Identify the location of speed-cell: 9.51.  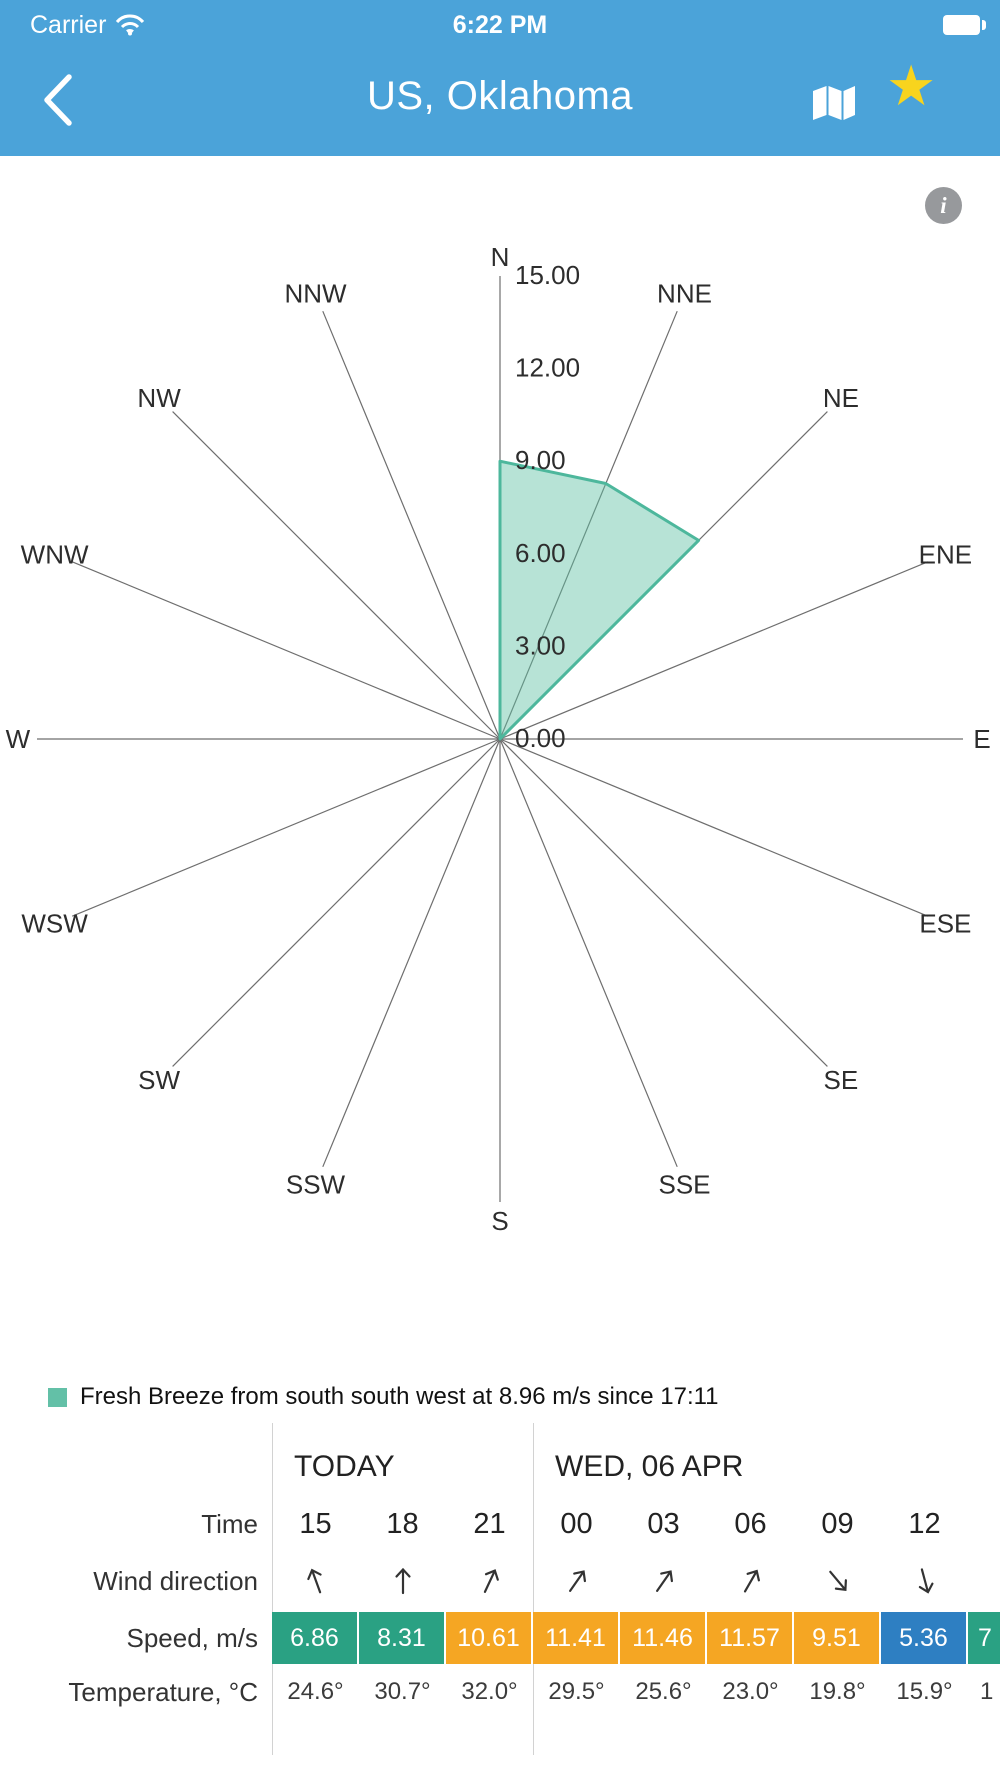
(837, 1638).